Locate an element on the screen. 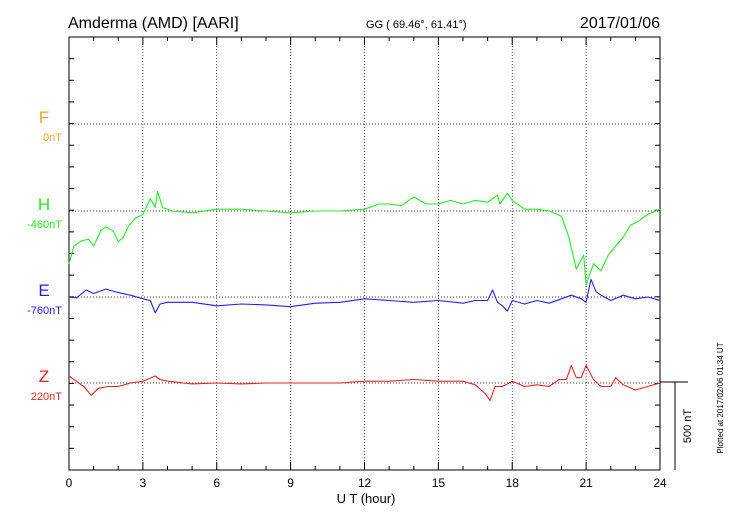 Image resolution: width=730 pixels, height=520 pixels. x-tick-label: 21 is located at coordinates (586, 483).